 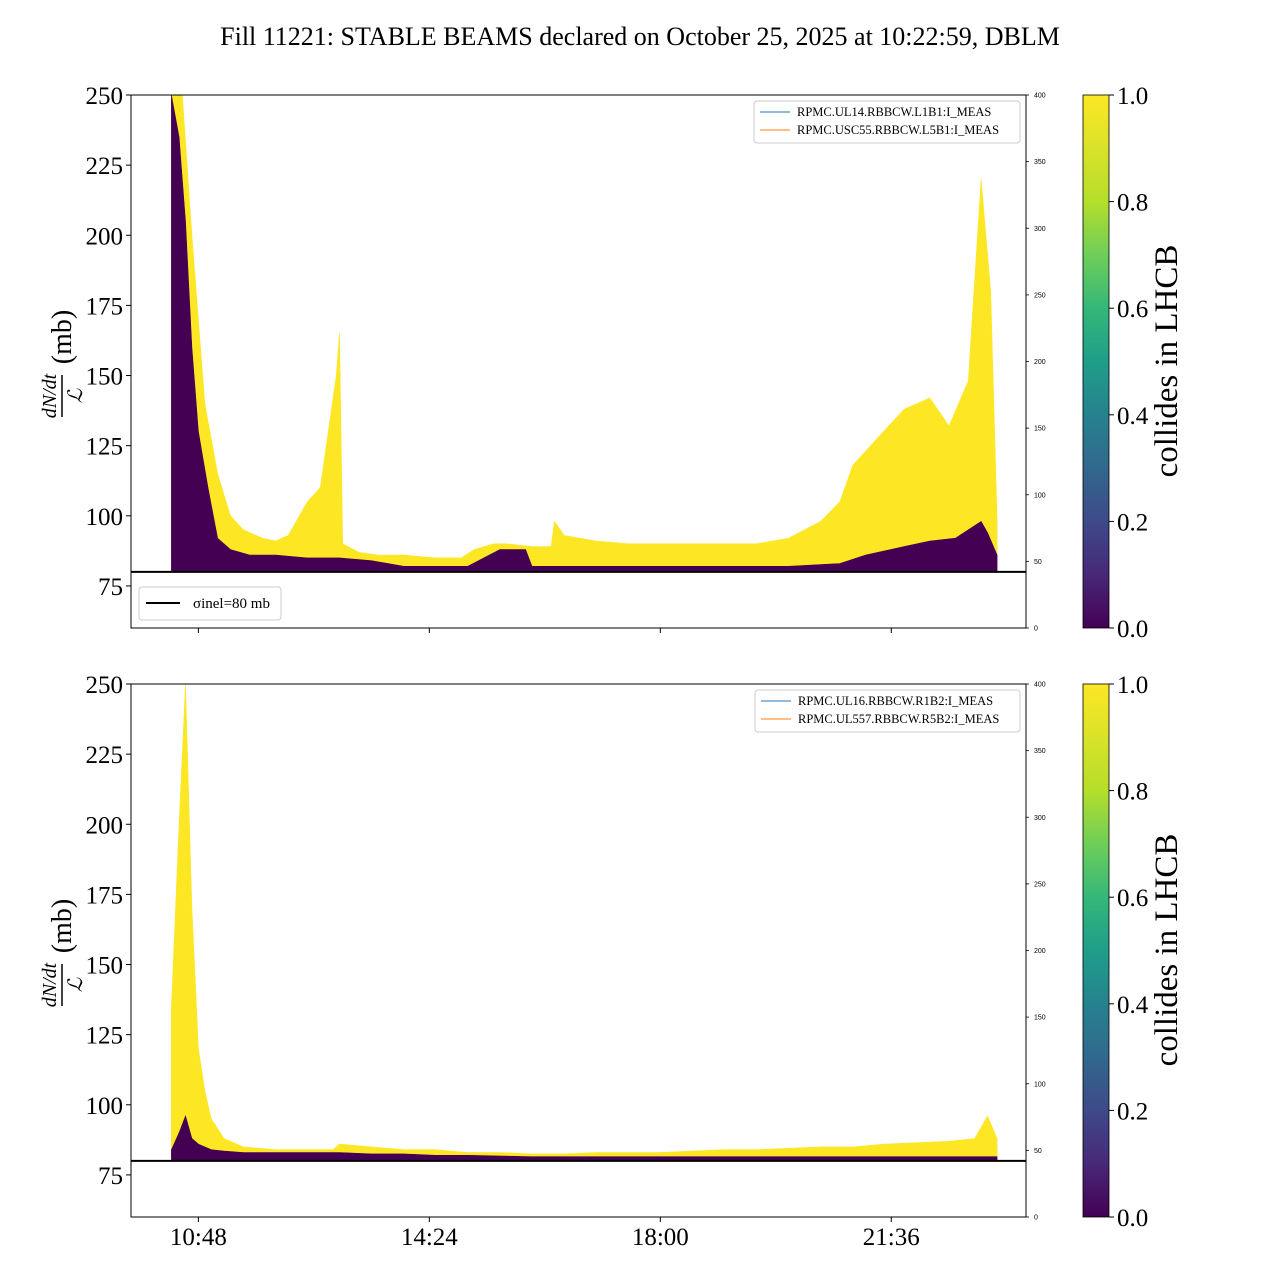 I want to click on top-colorbar-gradient, so click(x=1096, y=361).